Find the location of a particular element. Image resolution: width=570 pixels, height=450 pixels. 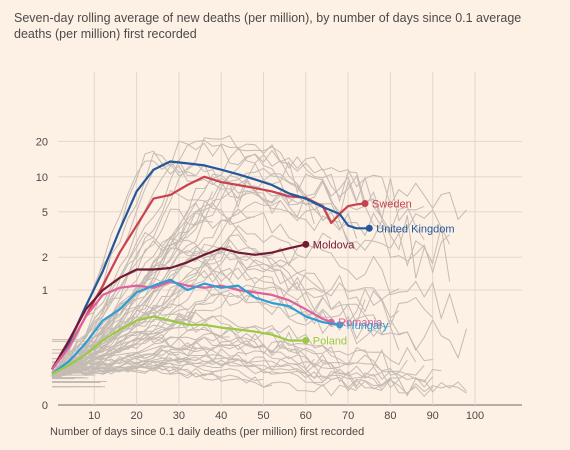

series-label-poland: Poland is located at coordinates (330, 342).